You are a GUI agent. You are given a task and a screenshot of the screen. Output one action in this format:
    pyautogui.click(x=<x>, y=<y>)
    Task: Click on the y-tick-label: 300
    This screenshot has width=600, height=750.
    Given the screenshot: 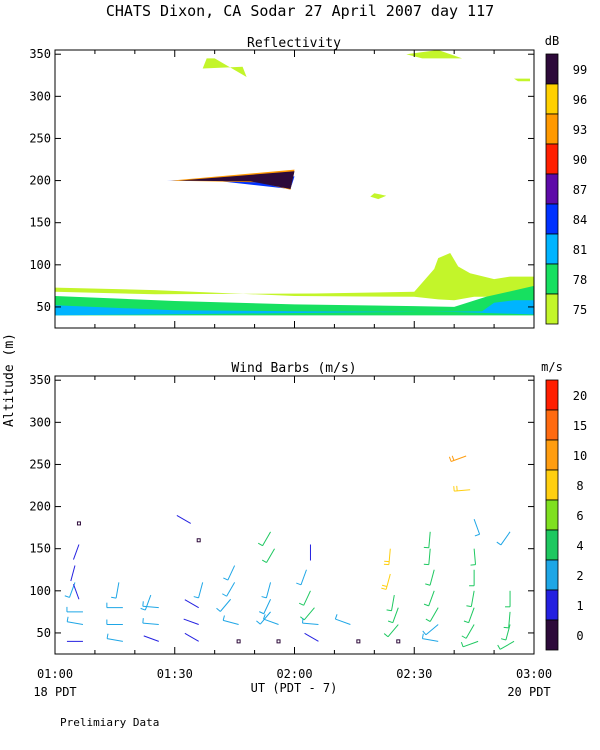 What is the action you would take?
    pyautogui.click(x=40, y=422)
    